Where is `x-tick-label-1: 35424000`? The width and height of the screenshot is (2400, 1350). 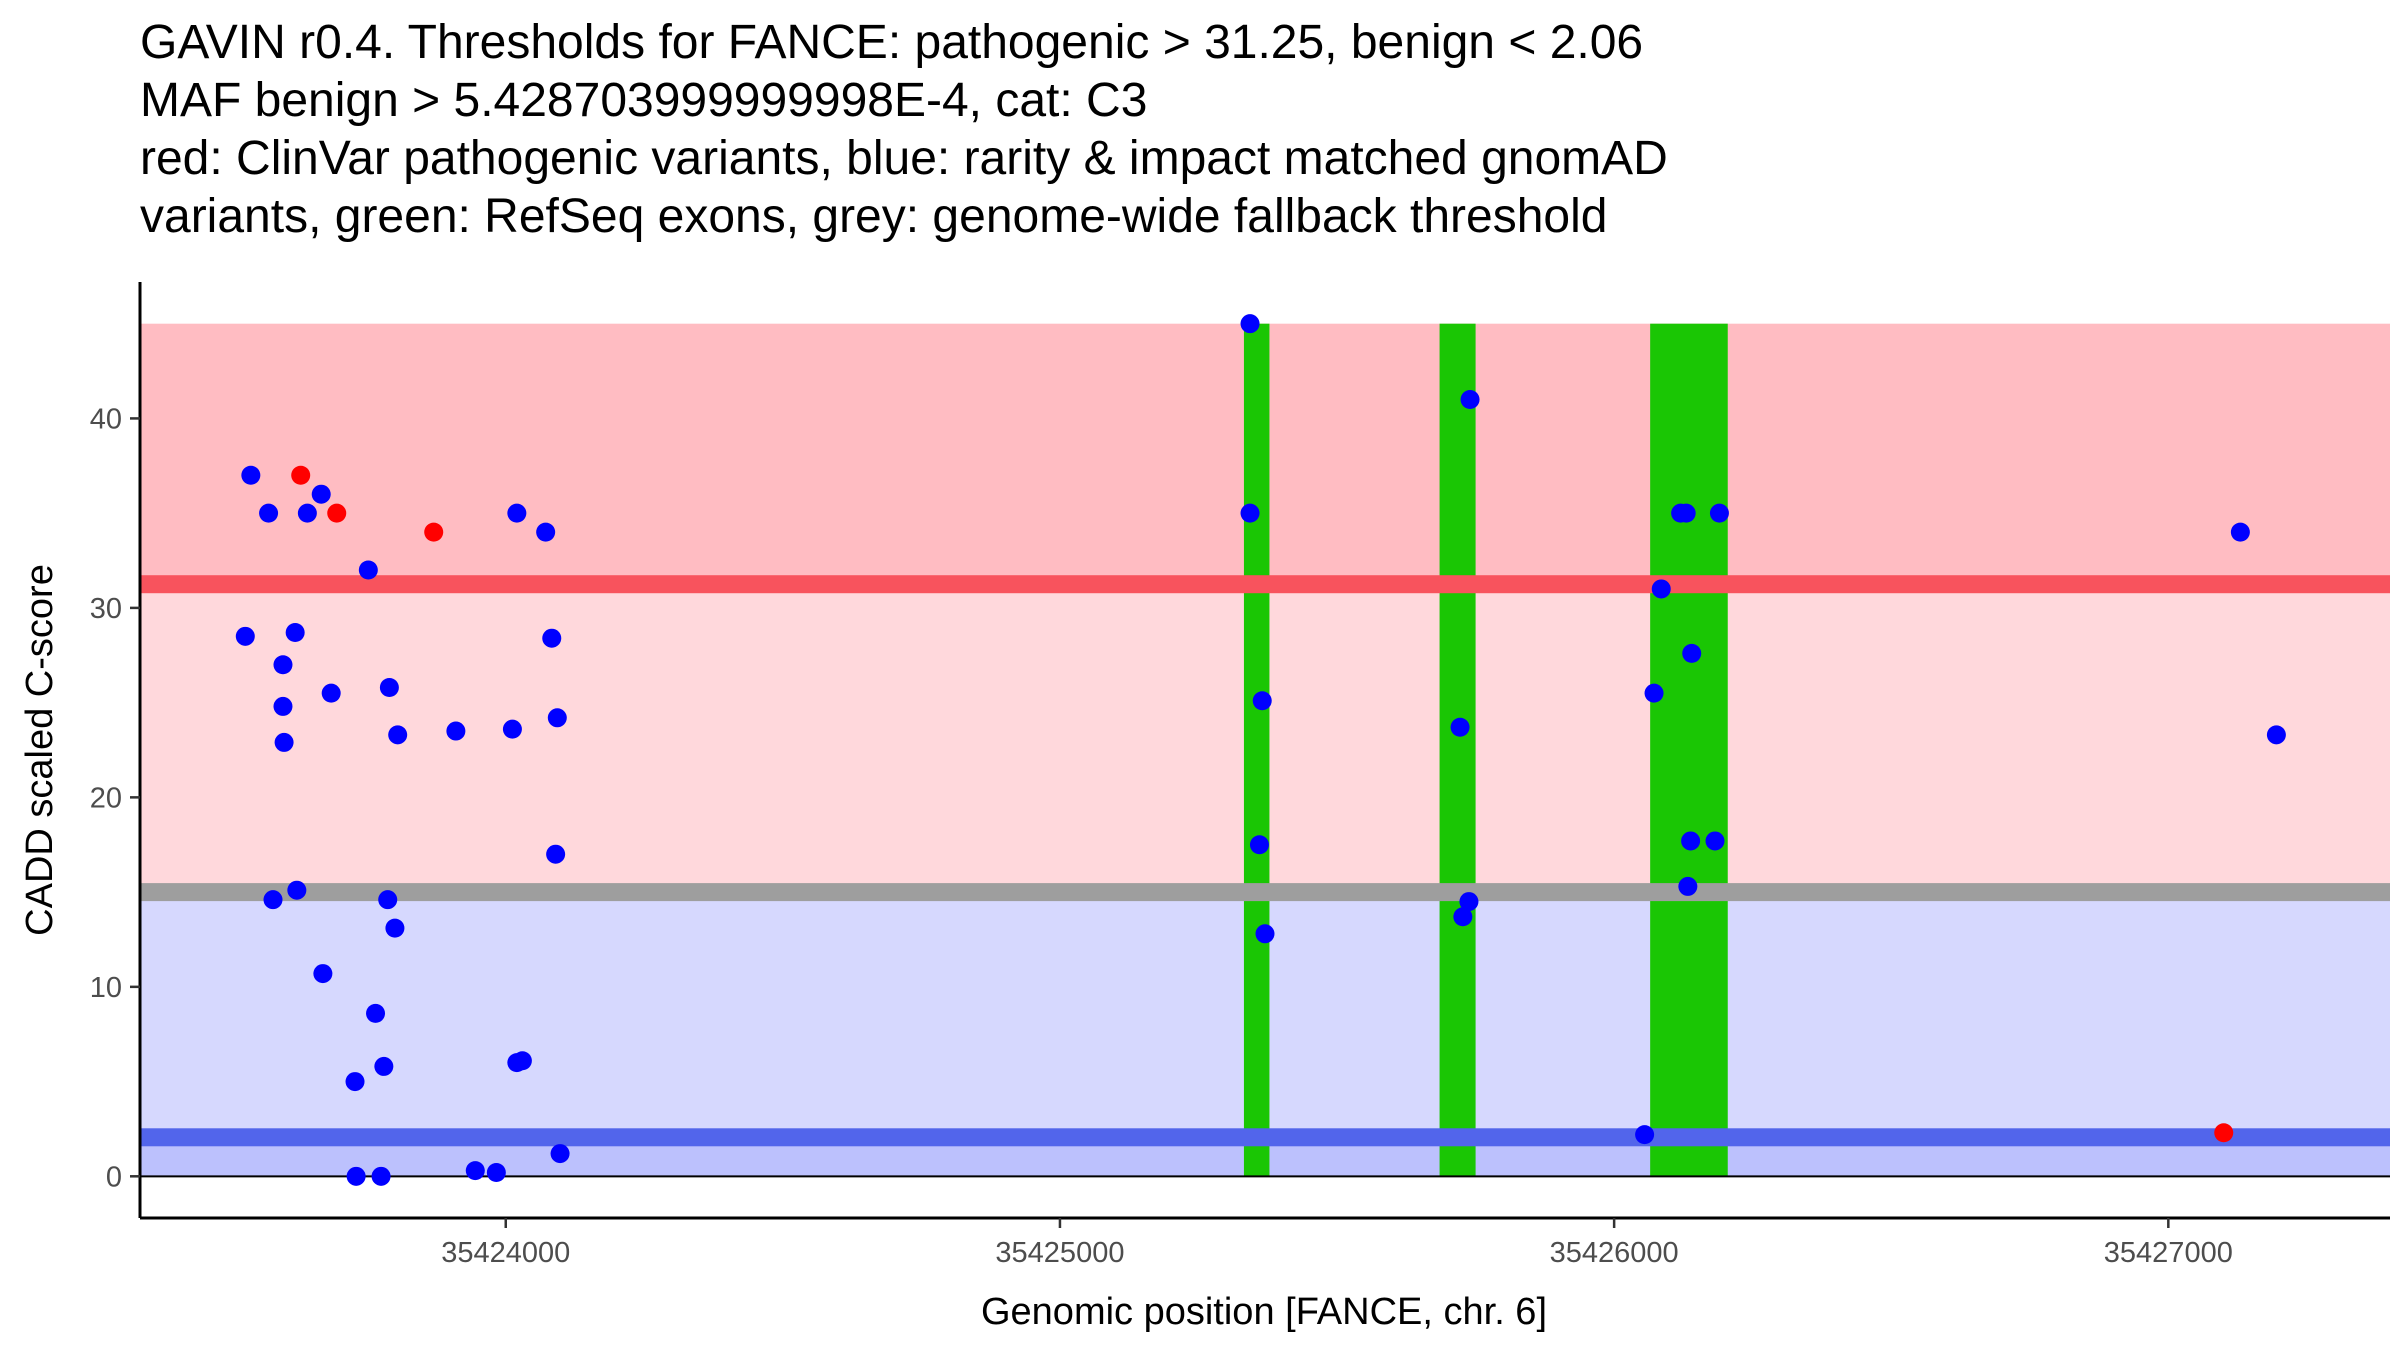 x-tick-label-1: 35424000 is located at coordinates (505, 1253).